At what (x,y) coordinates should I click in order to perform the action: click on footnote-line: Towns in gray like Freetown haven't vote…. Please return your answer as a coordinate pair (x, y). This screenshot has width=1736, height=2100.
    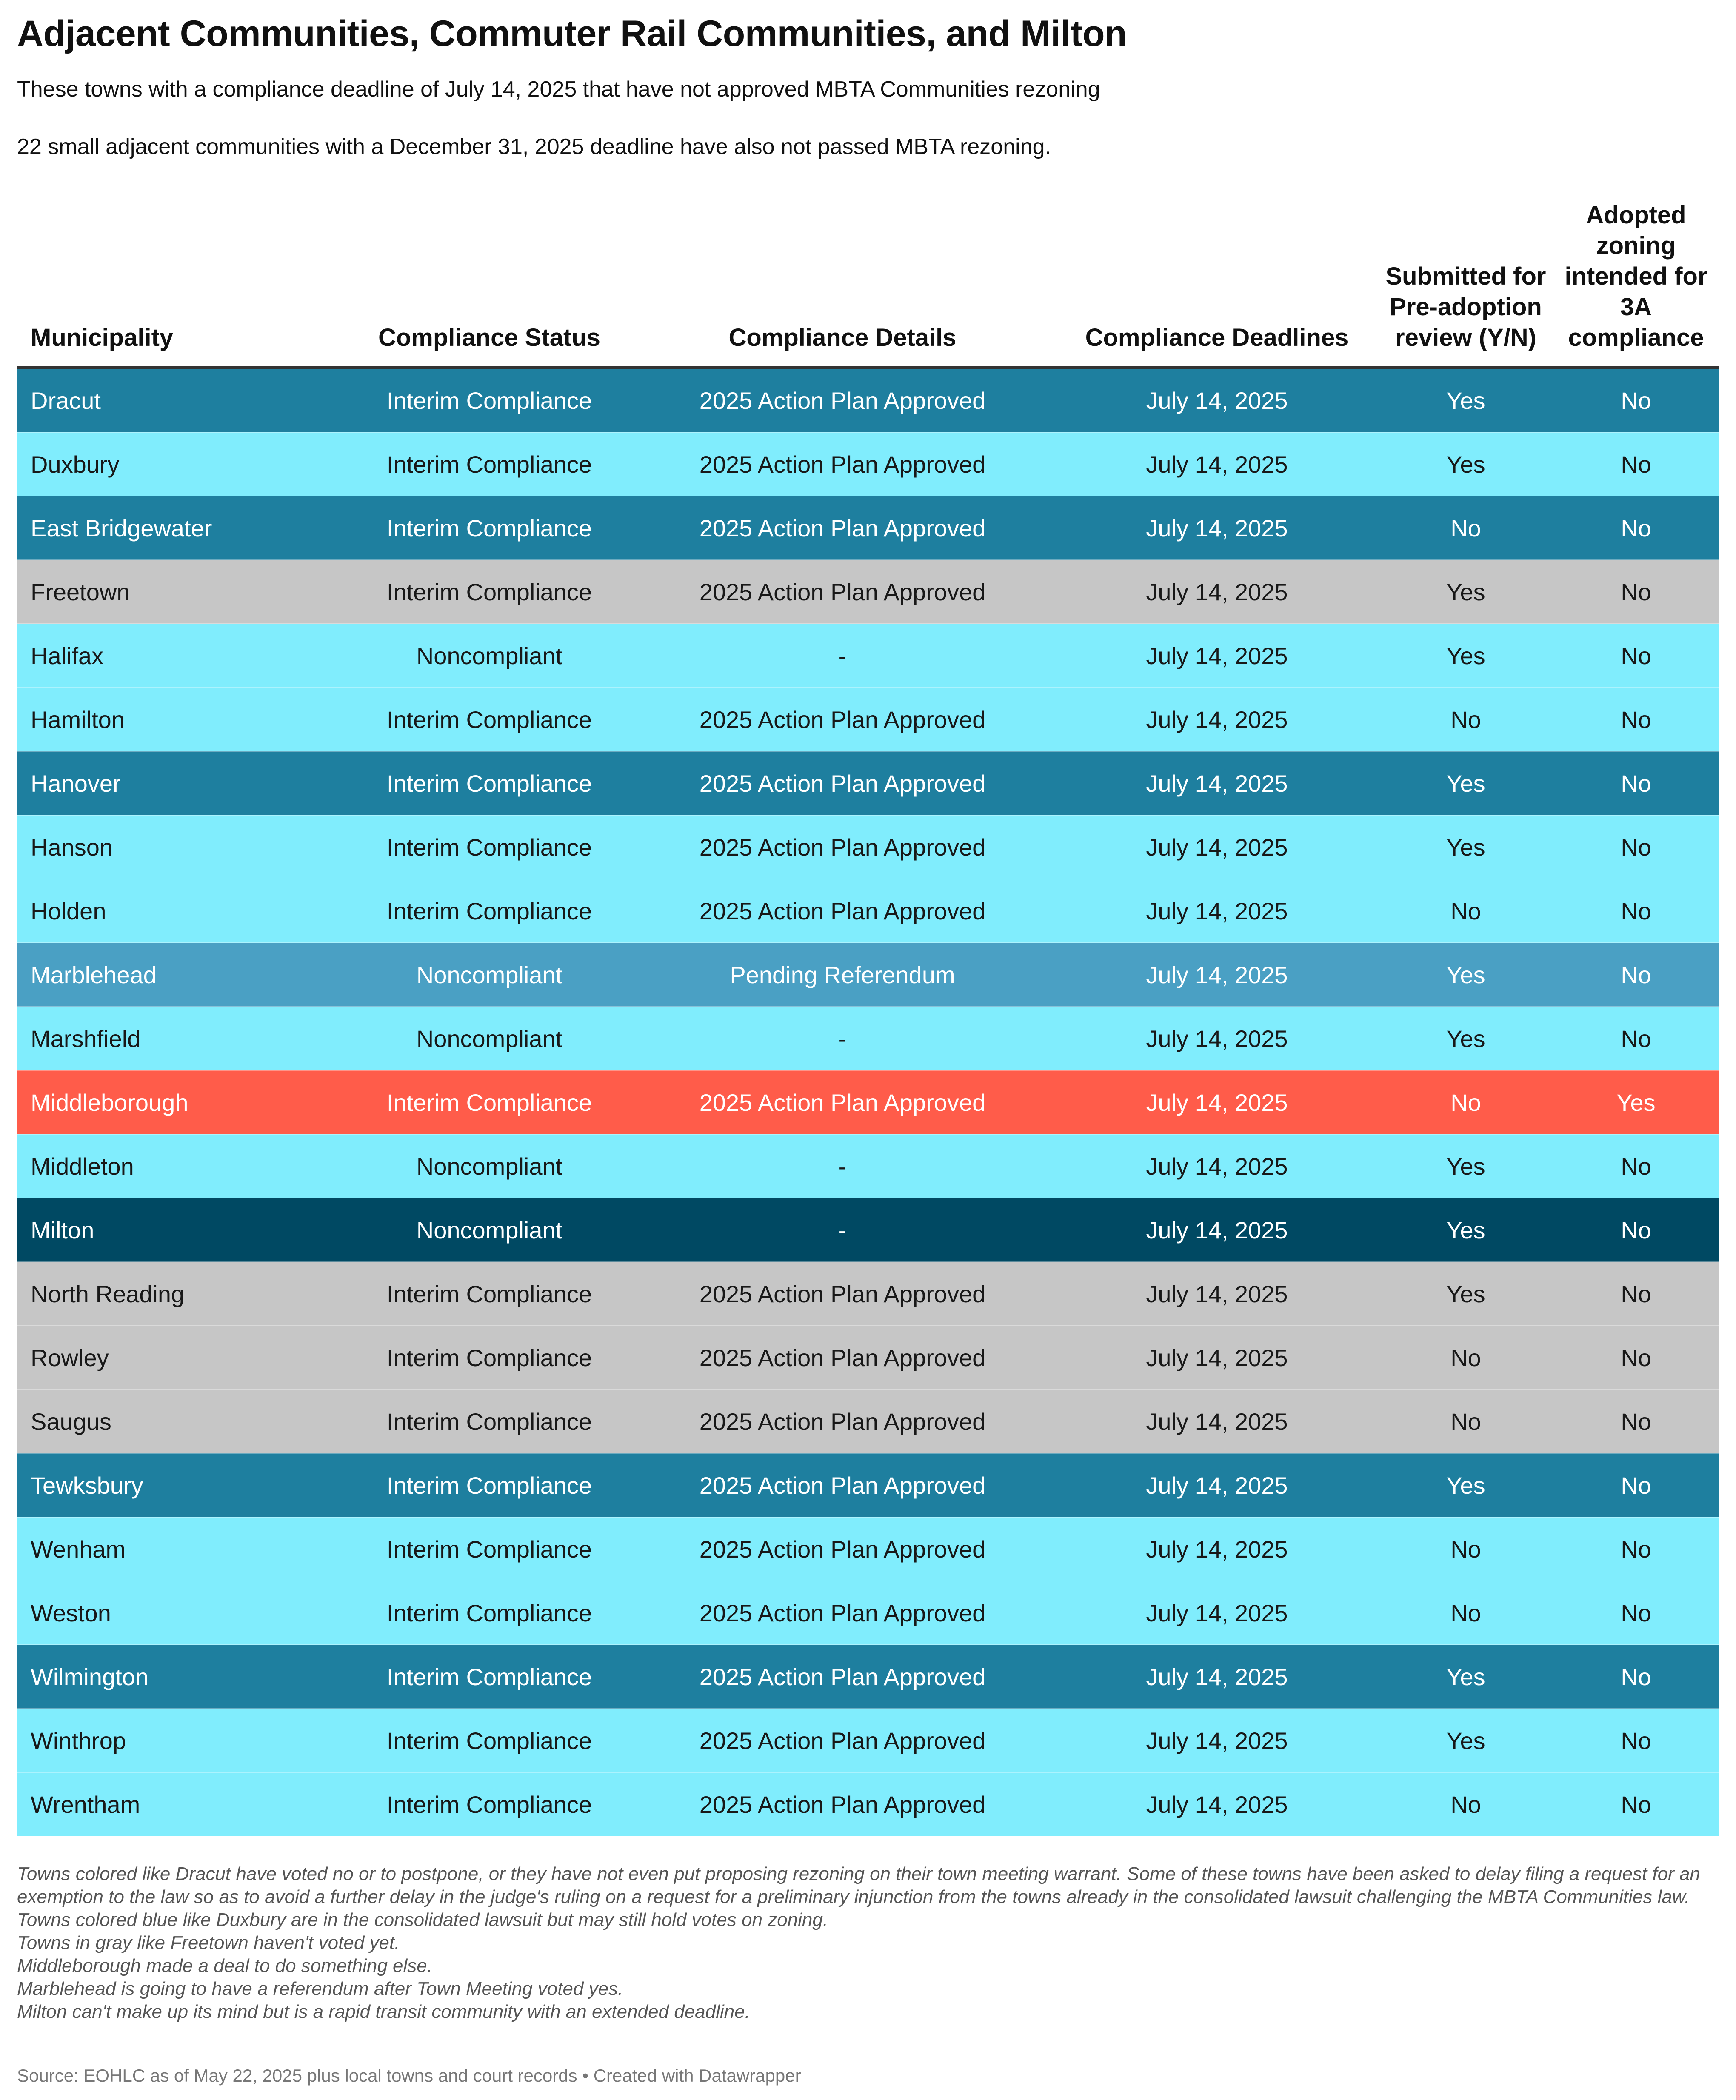
    Looking at the image, I should click on (208, 1942).